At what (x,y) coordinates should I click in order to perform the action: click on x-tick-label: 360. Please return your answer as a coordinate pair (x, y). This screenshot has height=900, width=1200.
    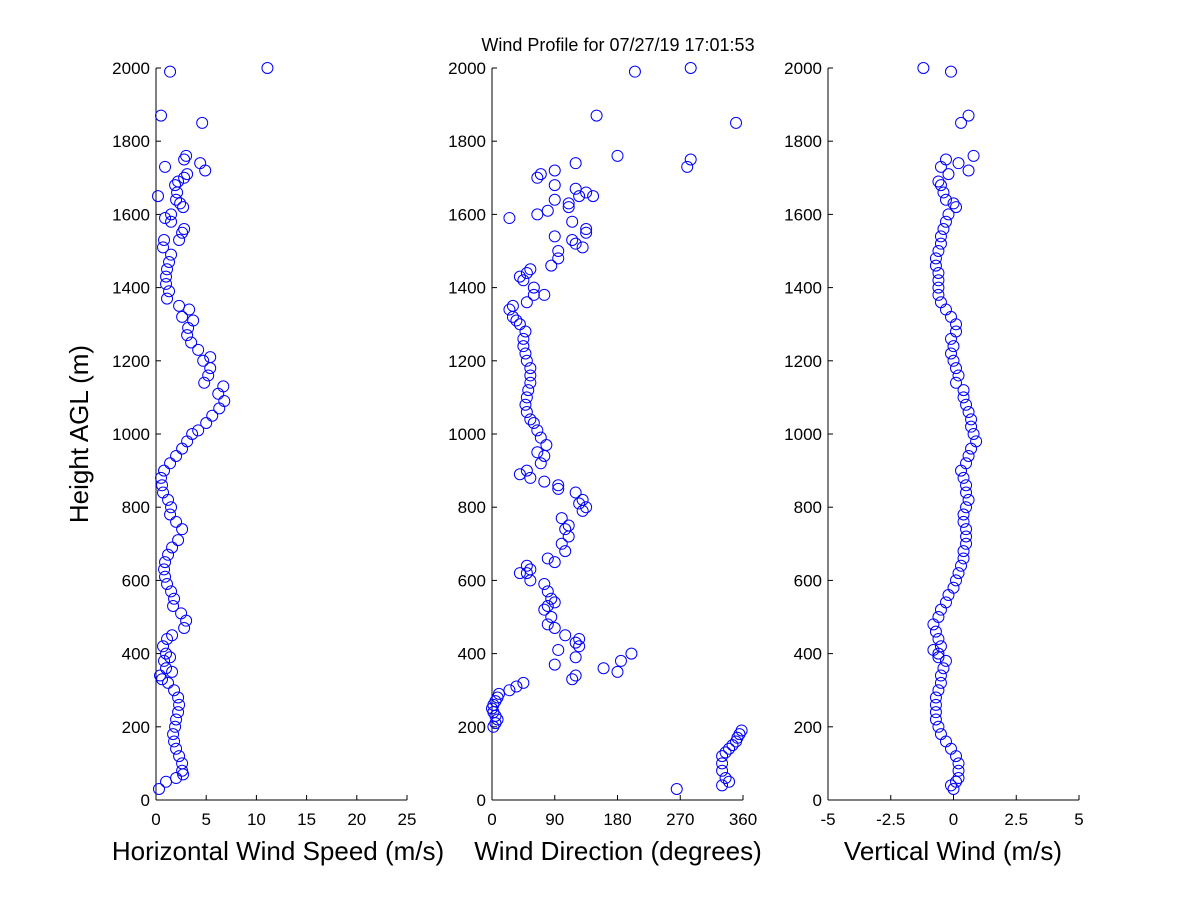
    Looking at the image, I should click on (743, 819).